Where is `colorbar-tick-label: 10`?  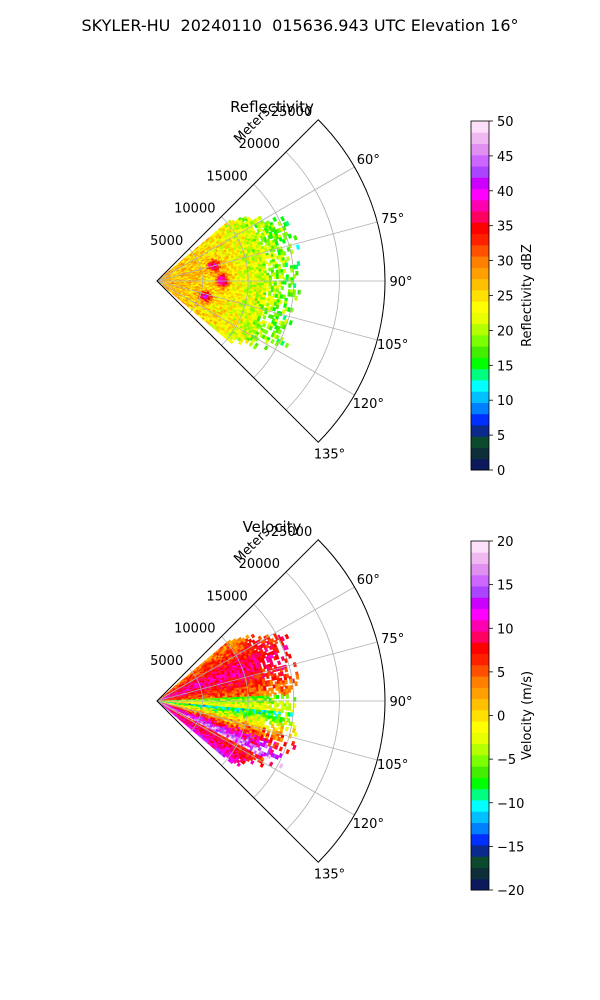
colorbar-tick-label: 10 is located at coordinates (505, 401).